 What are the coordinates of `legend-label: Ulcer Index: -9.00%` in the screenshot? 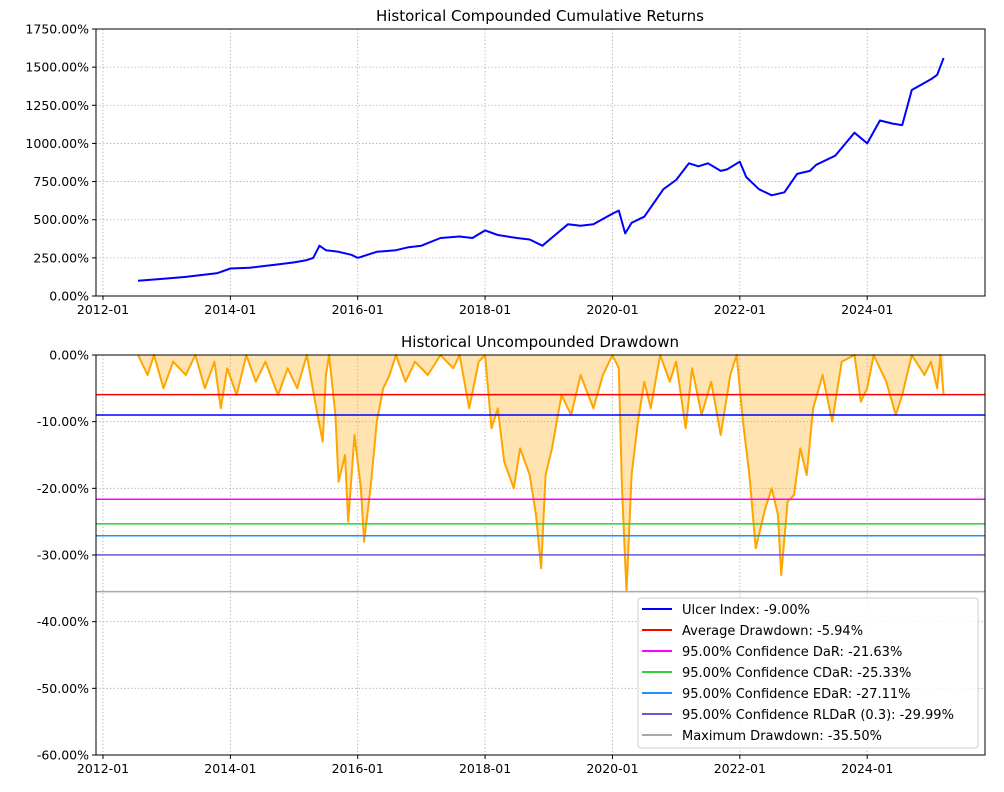 It's located at (746, 610).